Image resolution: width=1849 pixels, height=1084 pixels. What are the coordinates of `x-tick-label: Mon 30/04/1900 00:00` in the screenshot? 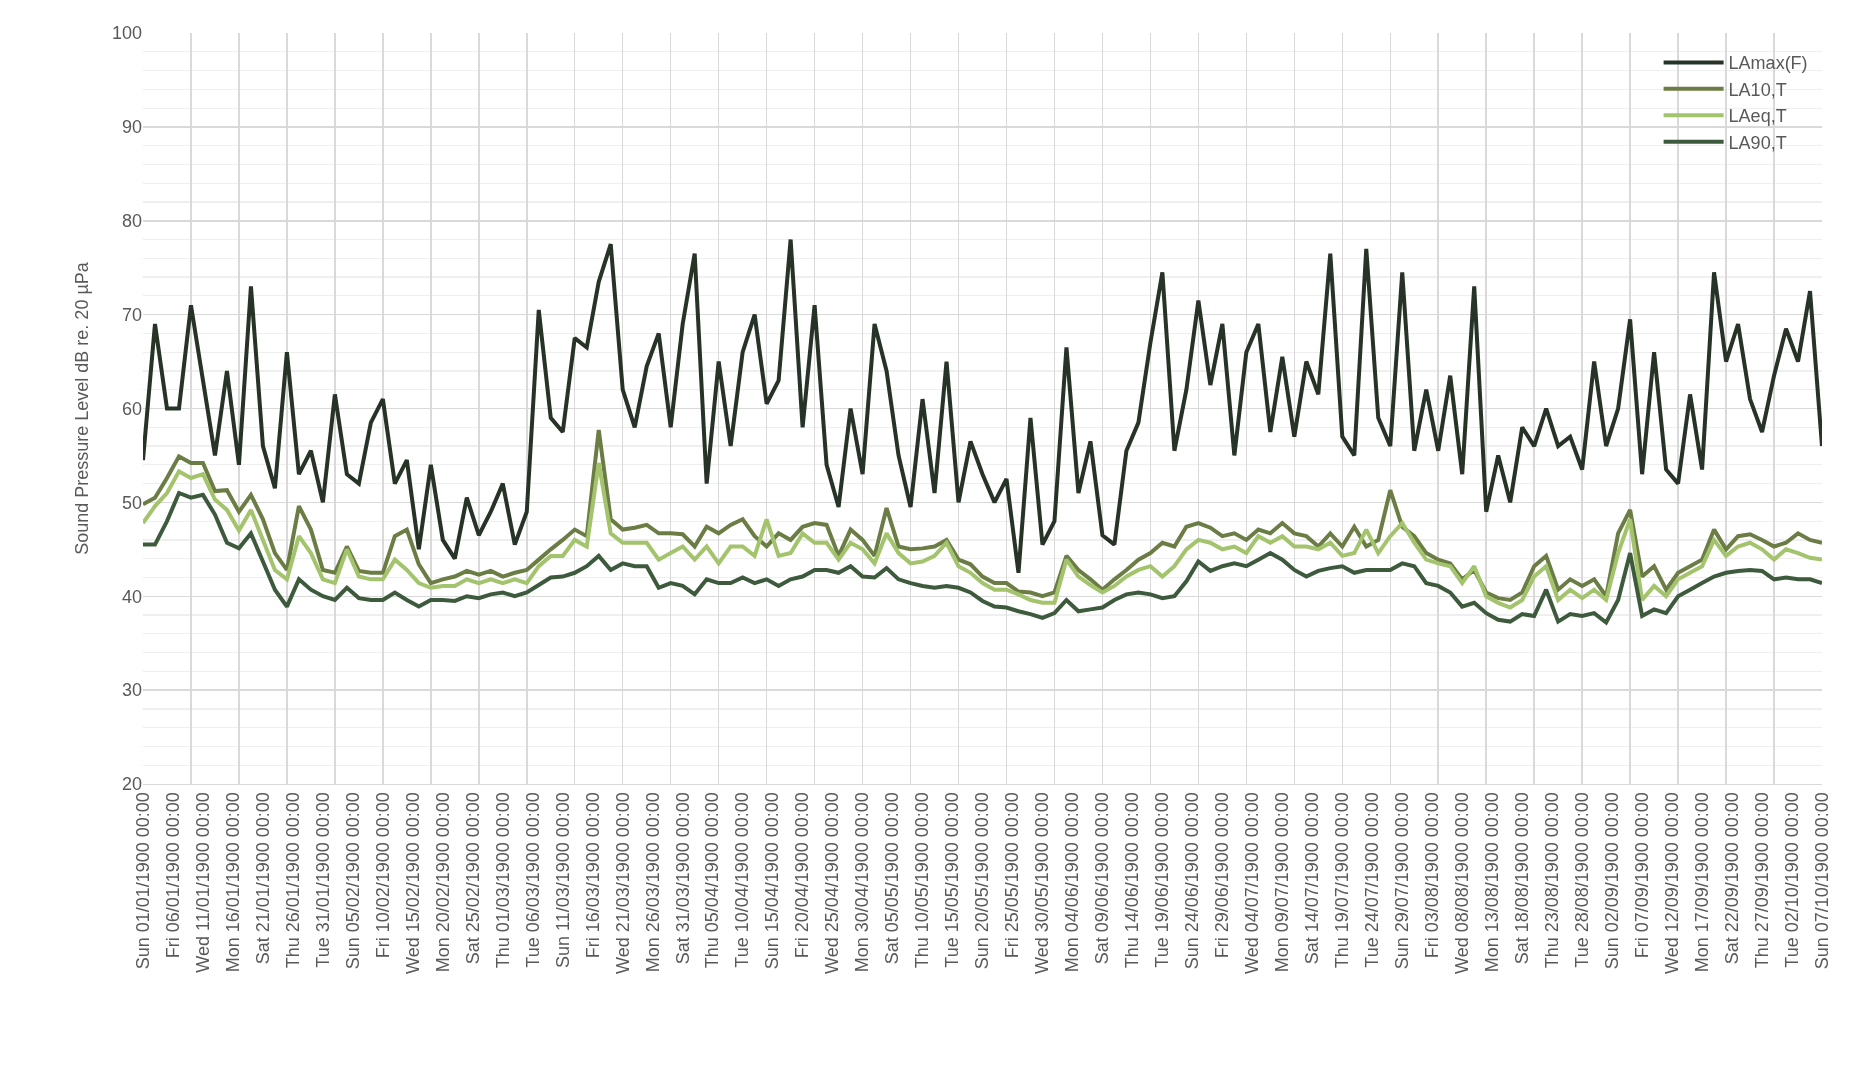 It's located at (862, 882).